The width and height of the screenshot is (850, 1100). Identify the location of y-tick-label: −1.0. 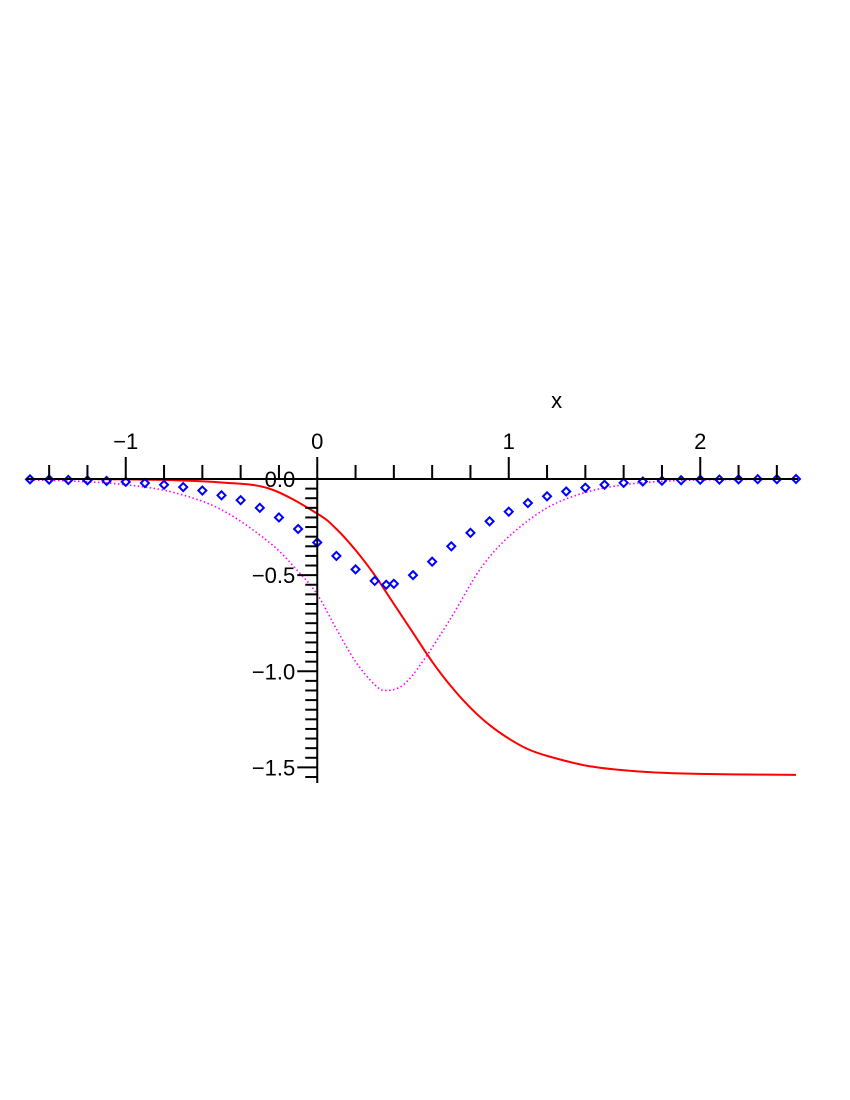
(273, 671).